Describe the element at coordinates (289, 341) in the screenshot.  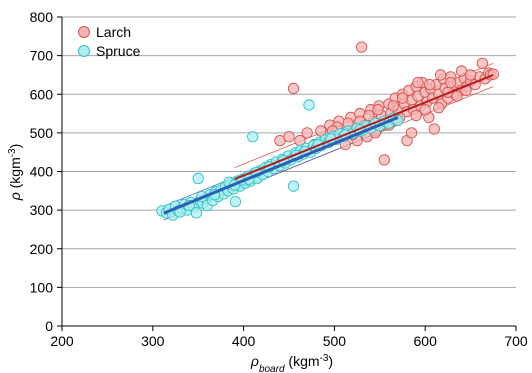
I see `x-tick-labels: 200 300 400 500 600 700` at that location.